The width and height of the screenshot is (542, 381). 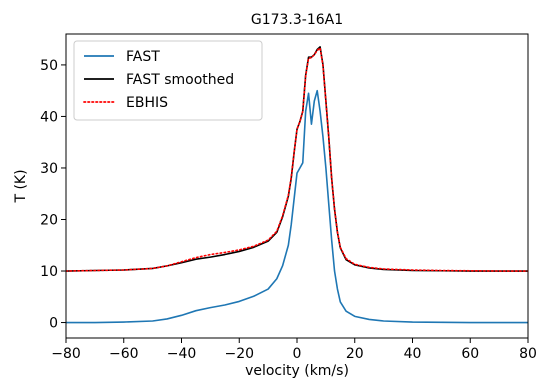 What do you see at coordinates (49, 169) in the screenshot?
I see `y-tick-label-3: 30` at bounding box center [49, 169].